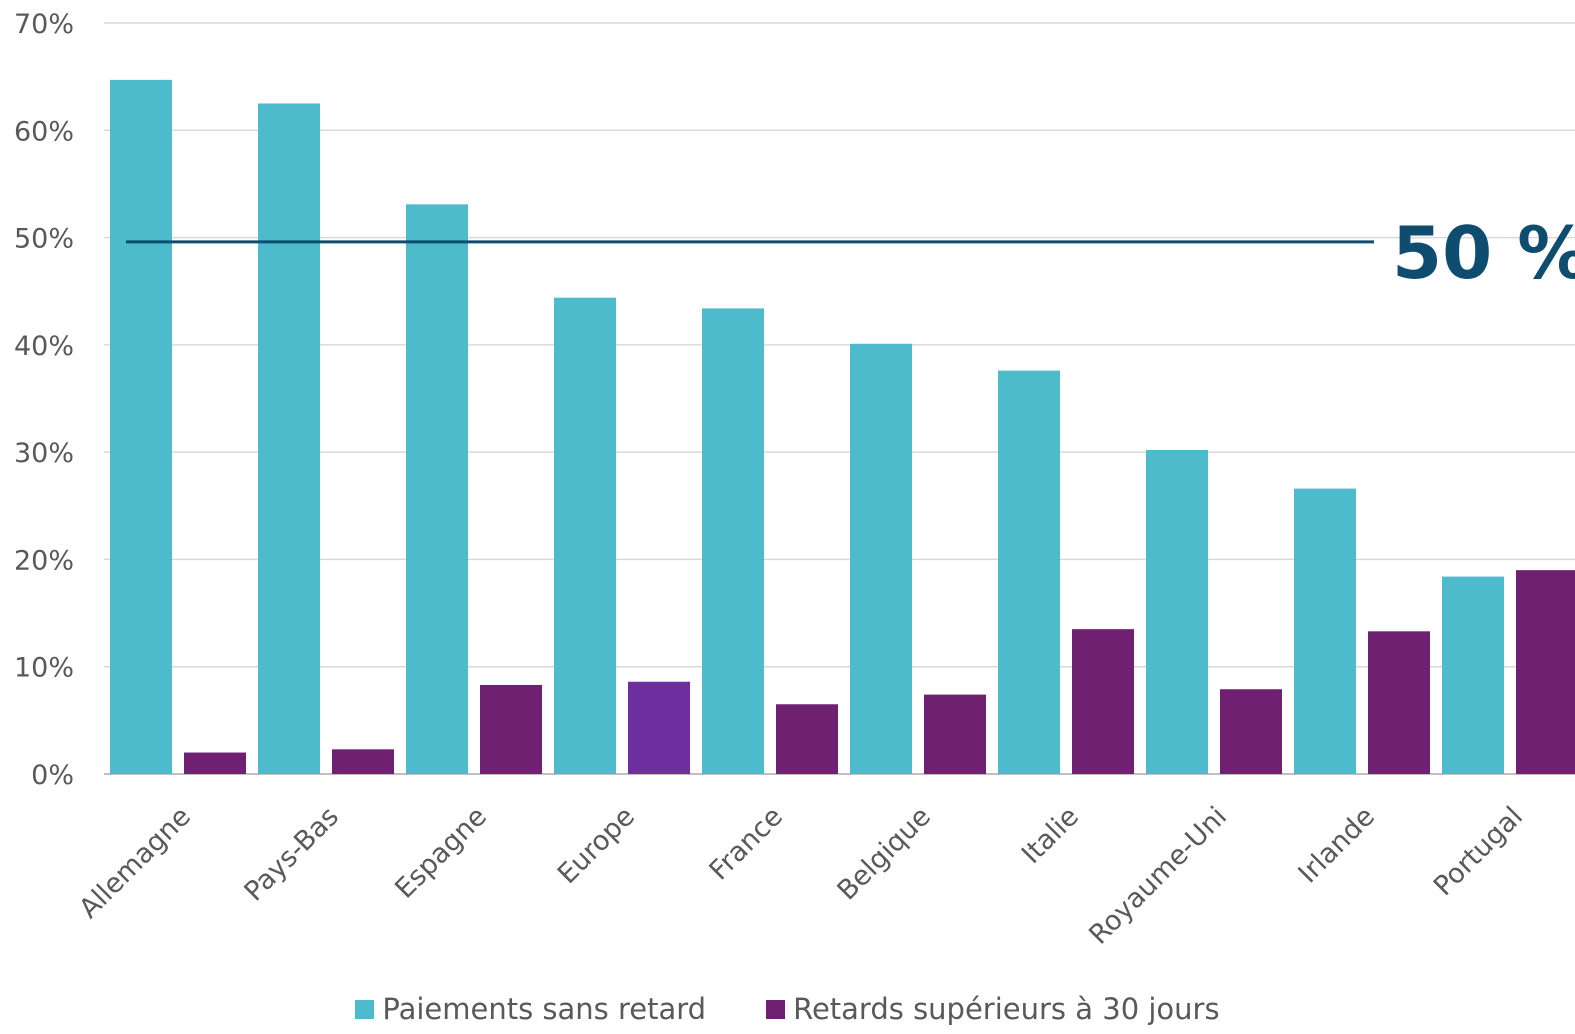 This screenshot has height=1034, width=1575. What do you see at coordinates (44, 560) in the screenshot?
I see `y-tick-label: 20%` at bounding box center [44, 560].